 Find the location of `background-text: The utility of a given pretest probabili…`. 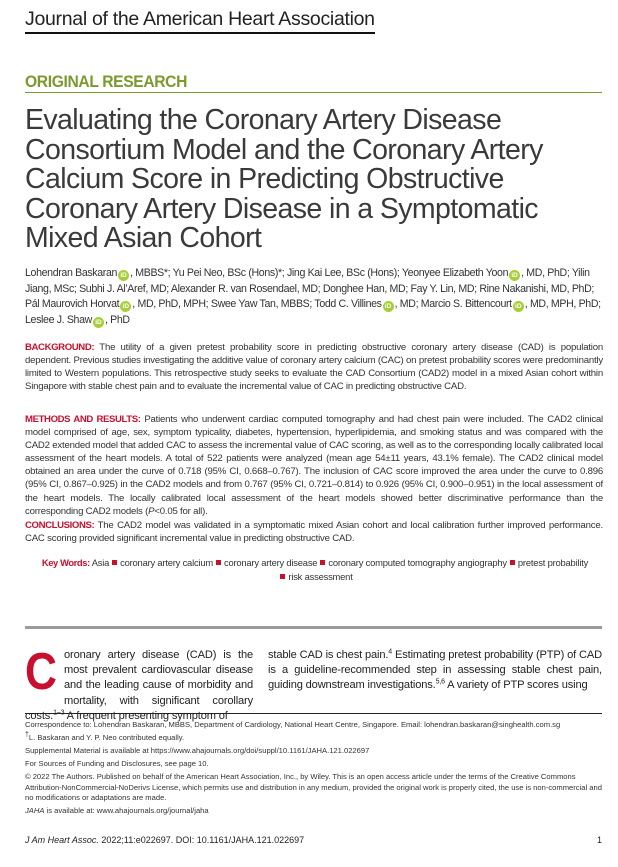

background-text: The utility of a given pretest probabili… is located at coordinates (314, 367).